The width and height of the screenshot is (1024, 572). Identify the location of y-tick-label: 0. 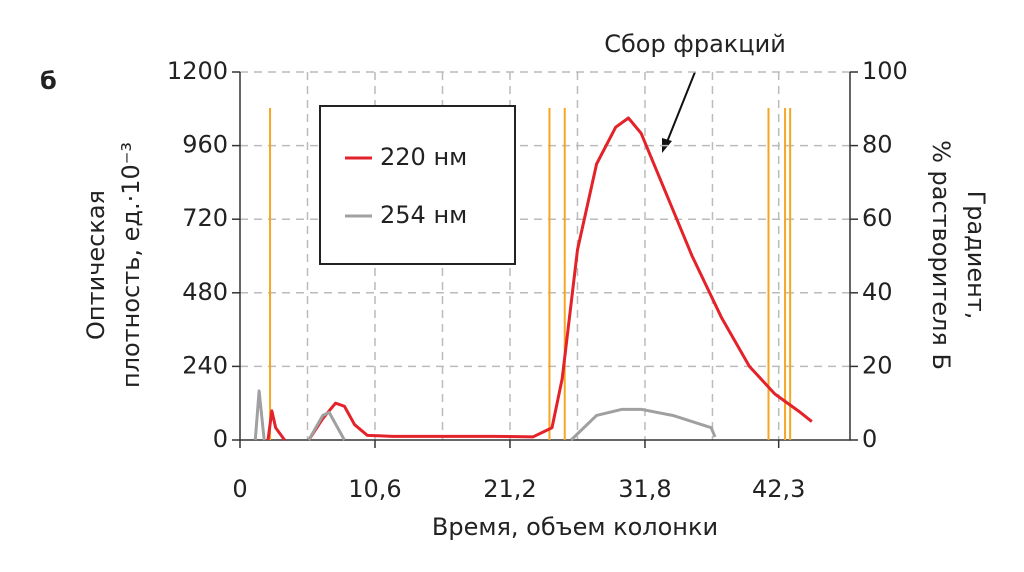
(220, 439).